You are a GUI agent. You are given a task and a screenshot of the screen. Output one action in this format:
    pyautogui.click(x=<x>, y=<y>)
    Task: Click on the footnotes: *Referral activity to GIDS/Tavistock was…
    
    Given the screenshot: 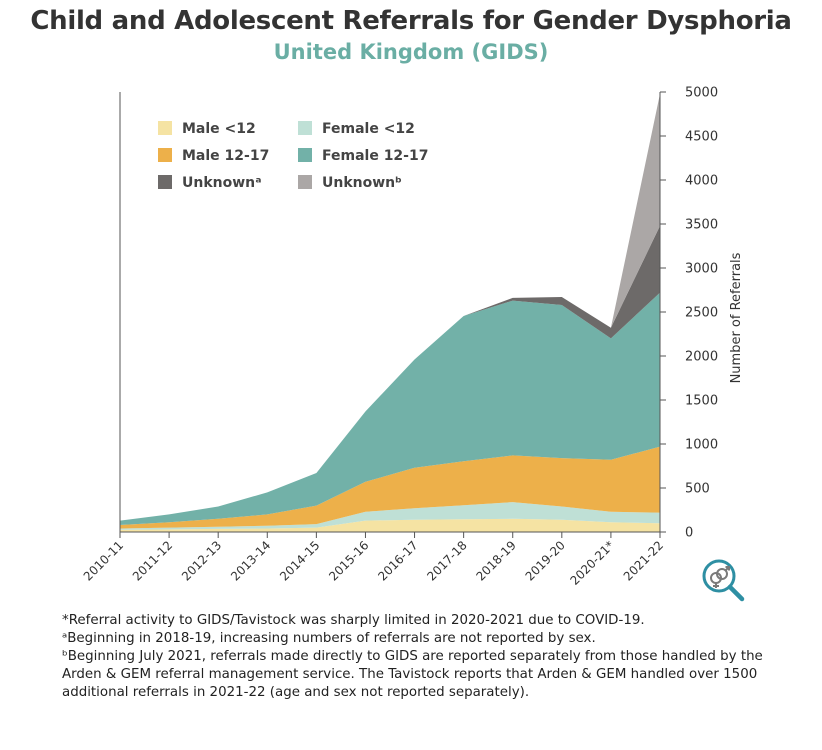 What is the action you would take?
    pyautogui.click(x=432, y=657)
    